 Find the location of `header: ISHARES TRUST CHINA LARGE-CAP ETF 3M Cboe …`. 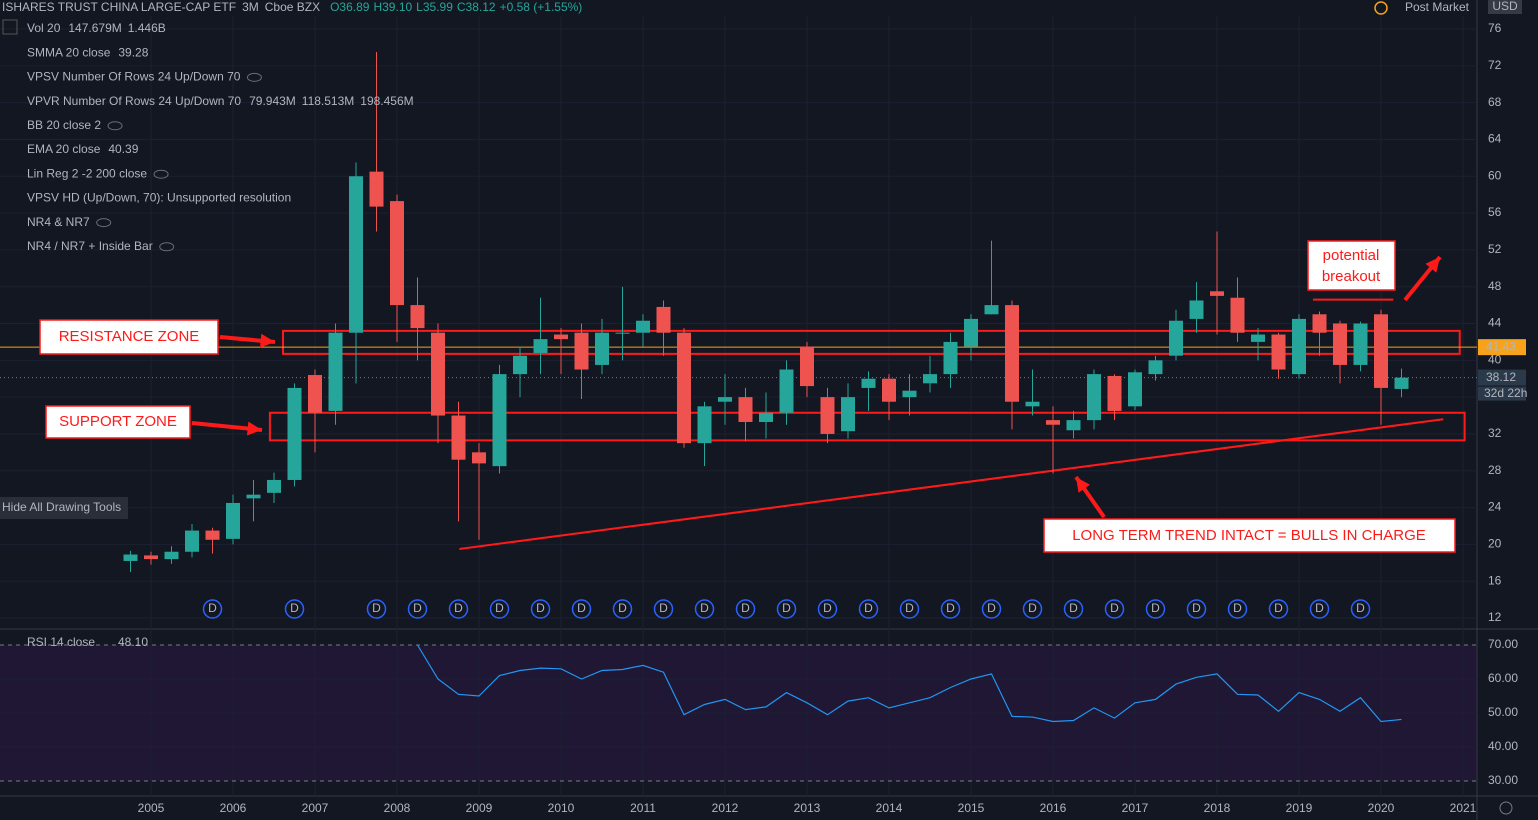

header: ISHARES TRUST CHINA LARGE-CAP ETF 3M Cboe … is located at coordinates (292, 7).